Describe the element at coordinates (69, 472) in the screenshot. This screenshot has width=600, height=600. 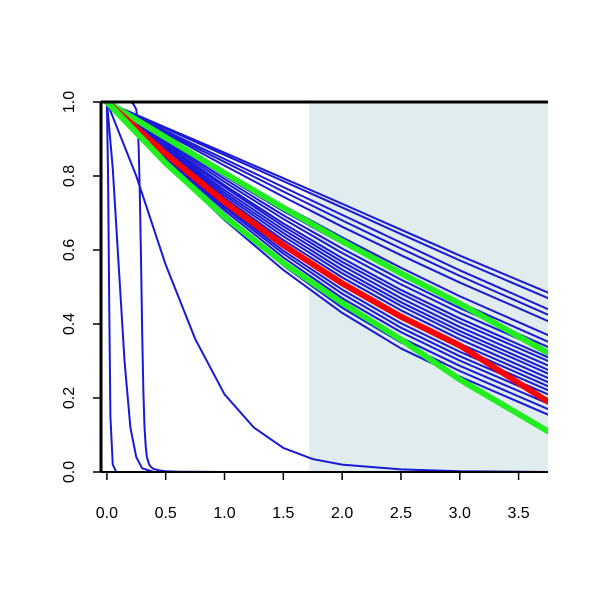
I see `y-tick-label: 0.0` at that location.